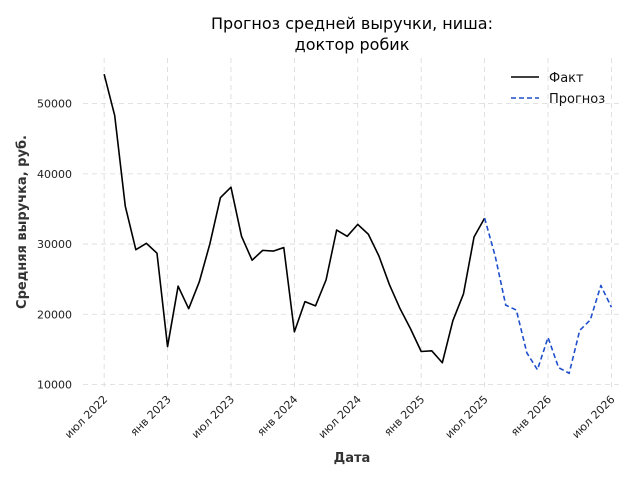 The width and height of the screenshot is (640, 480). Describe the element at coordinates (352, 458) in the screenshot. I see `x-axis-label: Дата` at that location.